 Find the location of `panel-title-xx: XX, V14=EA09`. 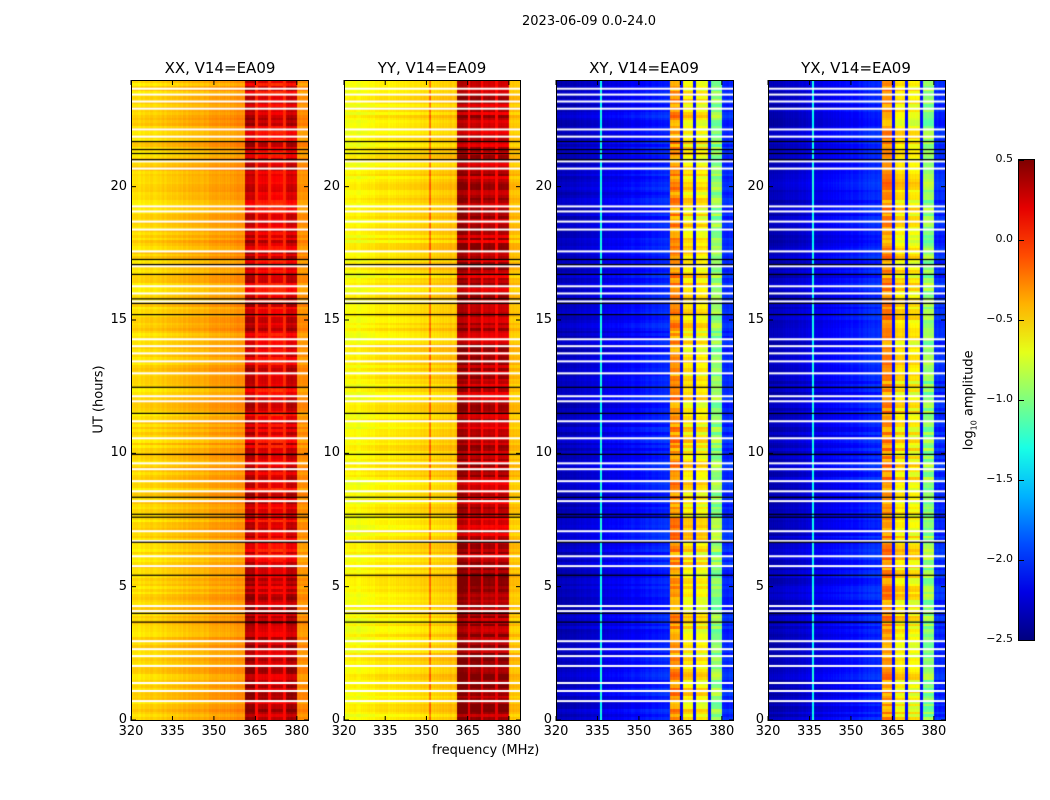

panel-title-xx: XX, V14=EA09 is located at coordinates (220, 68).